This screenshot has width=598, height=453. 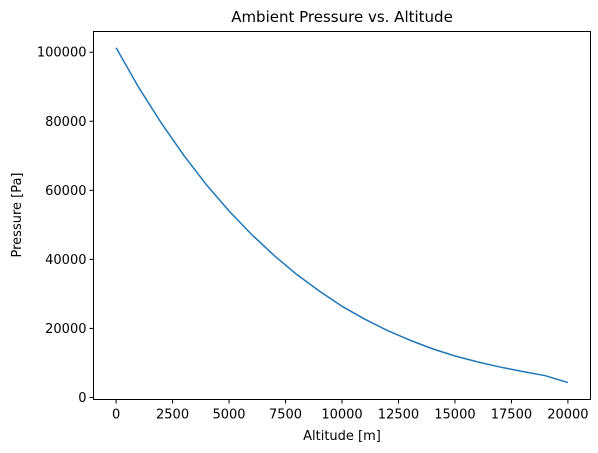 I want to click on x-tick-label: 15000, so click(x=454, y=415).